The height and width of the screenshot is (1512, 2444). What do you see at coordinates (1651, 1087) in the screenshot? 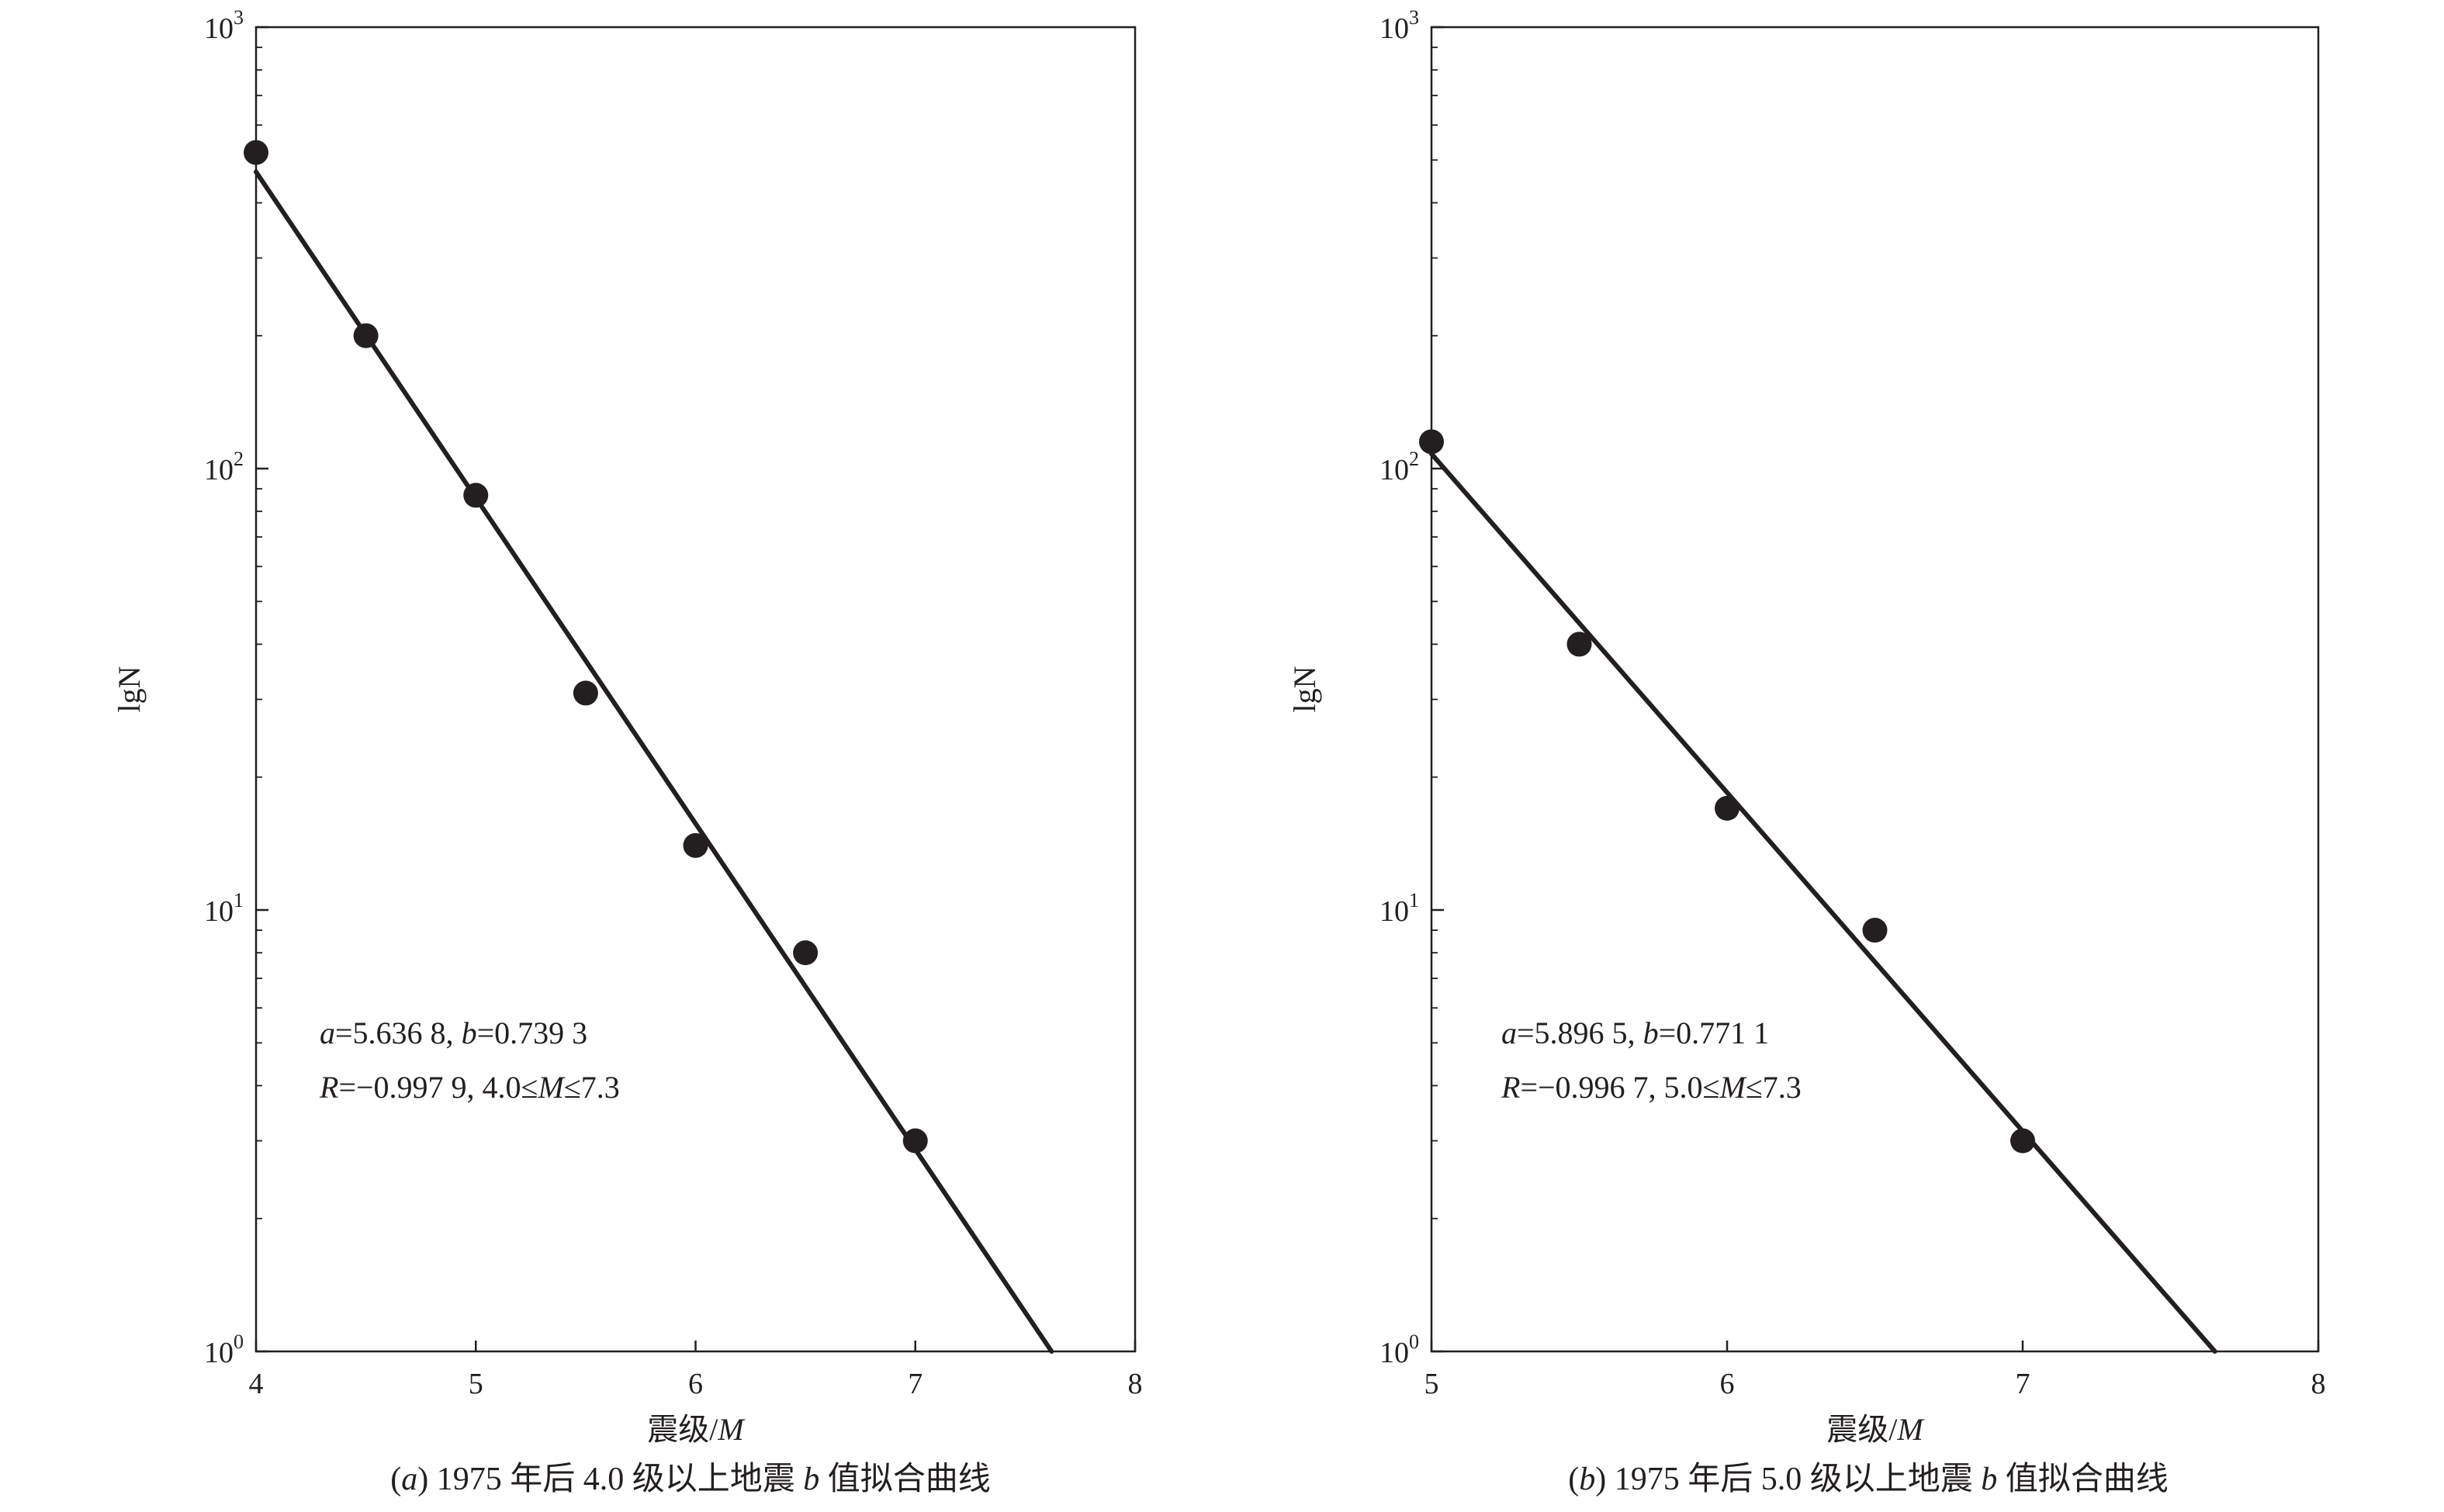
I see `fit-stats: R=−0.996 7, 5.0≤M≤7.3` at bounding box center [1651, 1087].